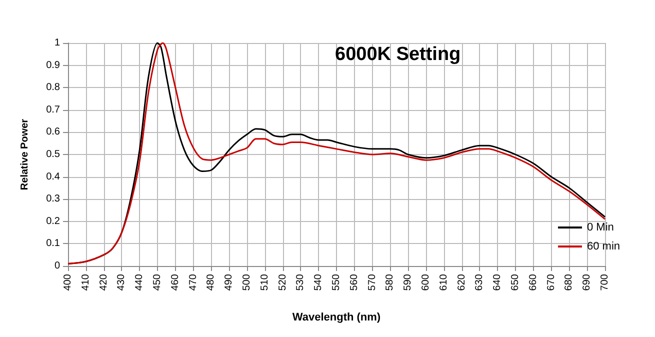 The width and height of the screenshot is (655, 337). What do you see at coordinates (300, 282) in the screenshot?
I see `x-tick-label: 530` at bounding box center [300, 282].